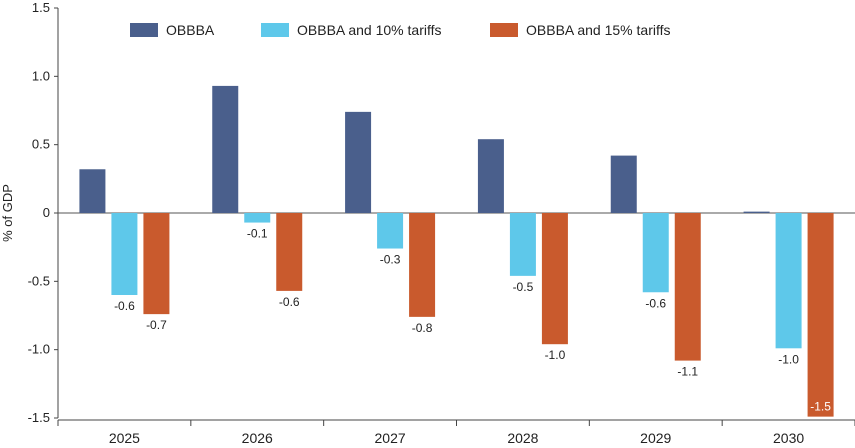 This screenshot has height=448, width=855. I want to click on y-tick-label: 0, so click(46, 212).